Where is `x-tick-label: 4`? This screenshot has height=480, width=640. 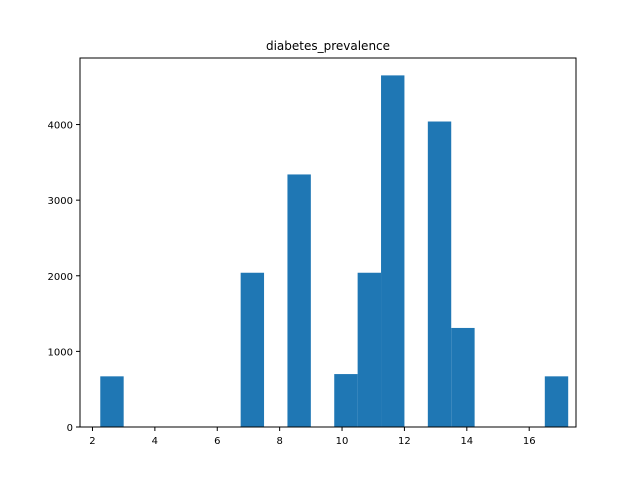
x-tick-label: 4 is located at coordinates (155, 441).